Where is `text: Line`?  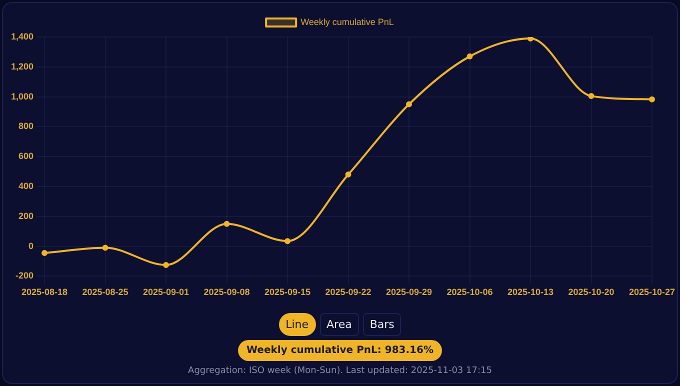
text: Line is located at coordinates (297, 324).